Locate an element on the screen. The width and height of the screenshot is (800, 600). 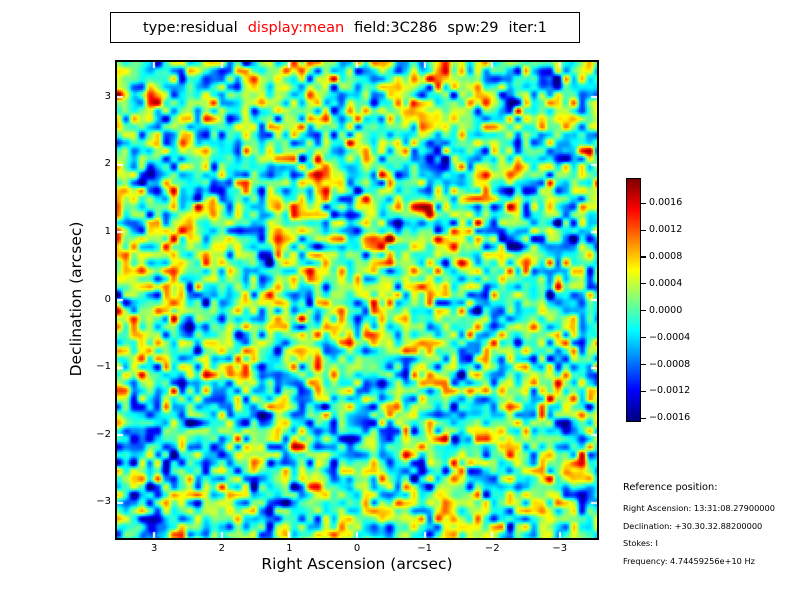
x-axis-label: Right Ascension (arcsec) is located at coordinates (357, 564).